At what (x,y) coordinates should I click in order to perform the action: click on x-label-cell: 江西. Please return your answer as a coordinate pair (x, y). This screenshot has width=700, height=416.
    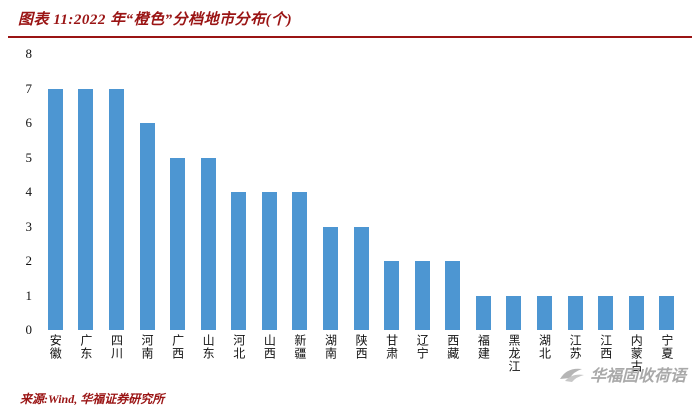
    Looking at the image, I should click on (605, 353).